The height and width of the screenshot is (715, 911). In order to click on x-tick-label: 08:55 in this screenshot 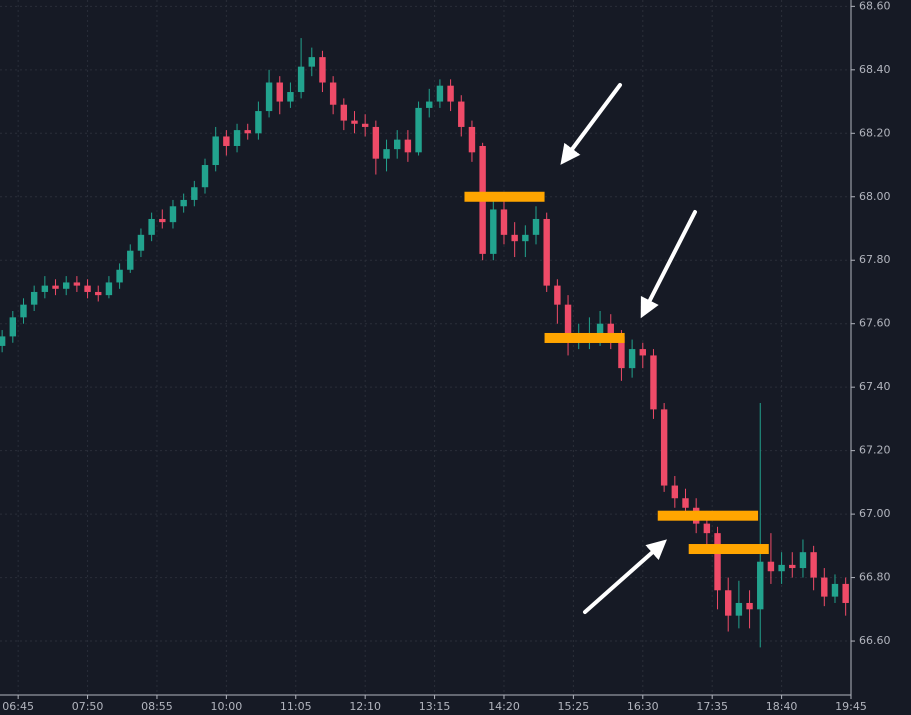, I will do `click(157, 706)`.